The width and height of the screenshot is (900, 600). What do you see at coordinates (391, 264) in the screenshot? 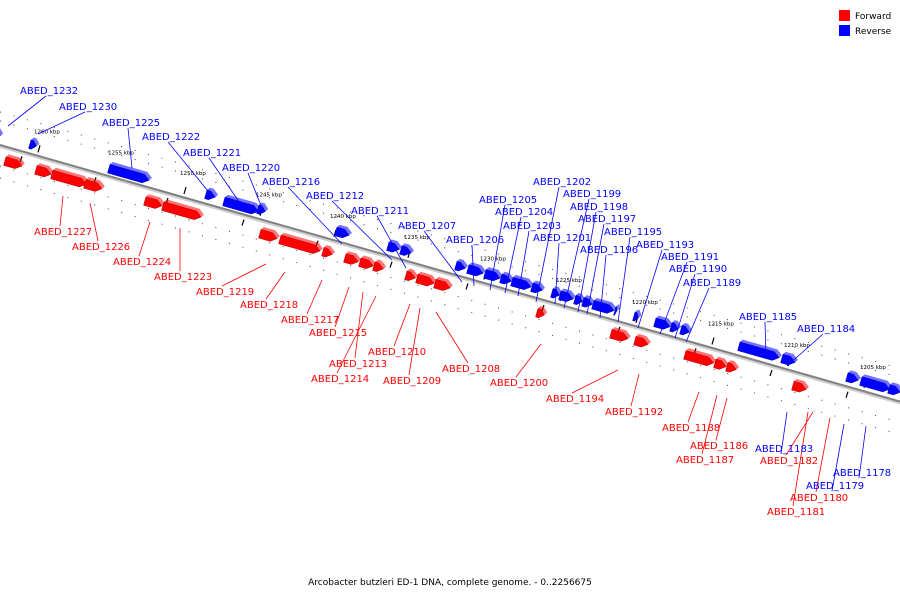
I see `minor-tick` at bounding box center [391, 264].